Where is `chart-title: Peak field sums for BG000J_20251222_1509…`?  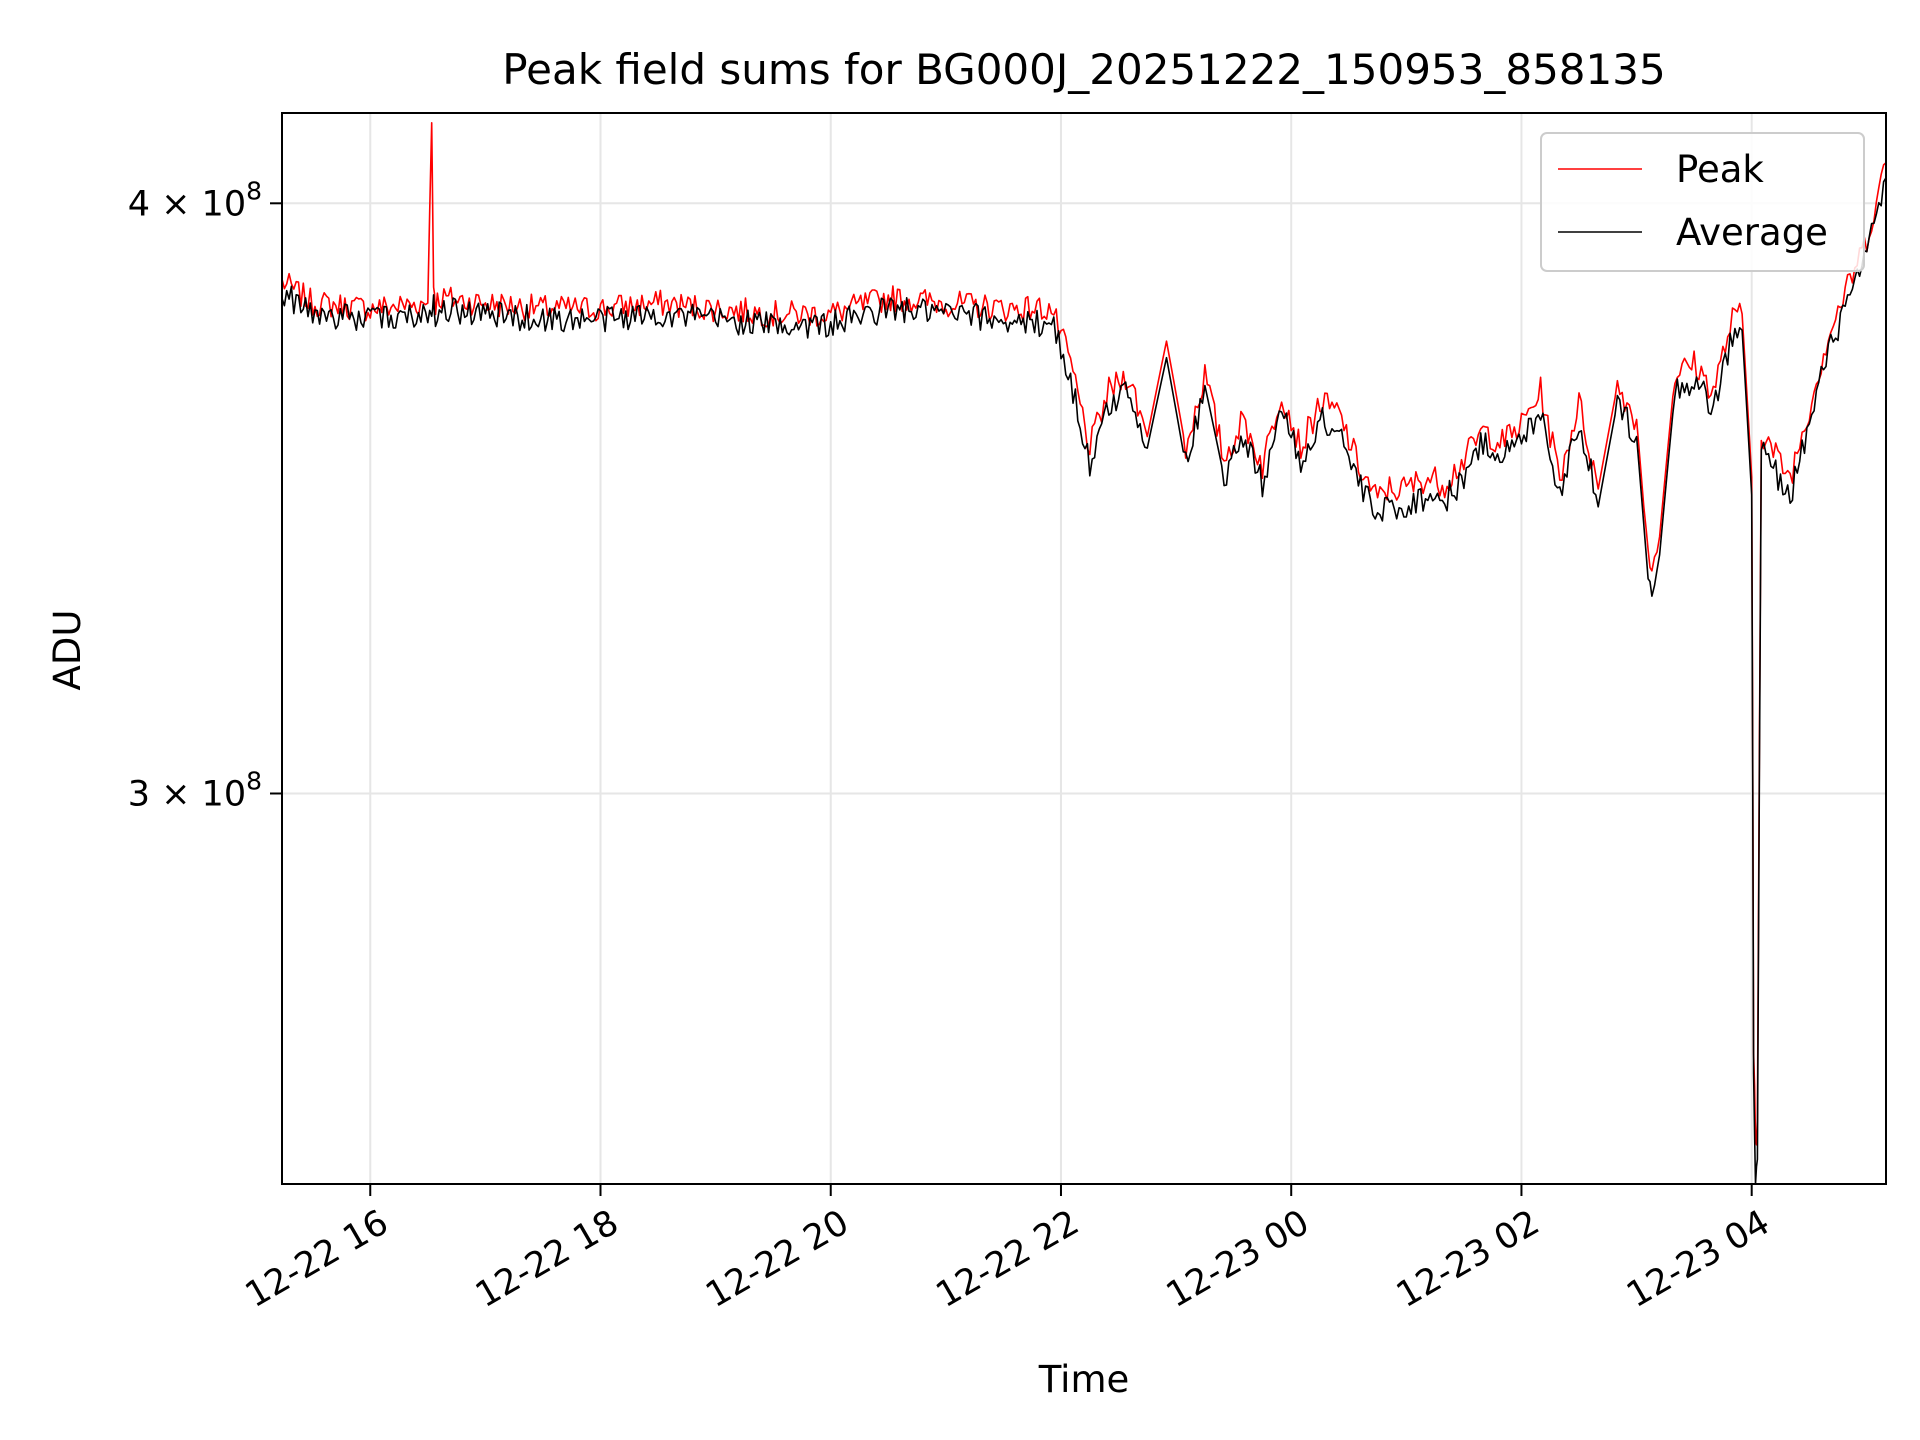
chart-title: Peak field sums for BG000J_20251222_1509… is located at coordinates (1083, 69).